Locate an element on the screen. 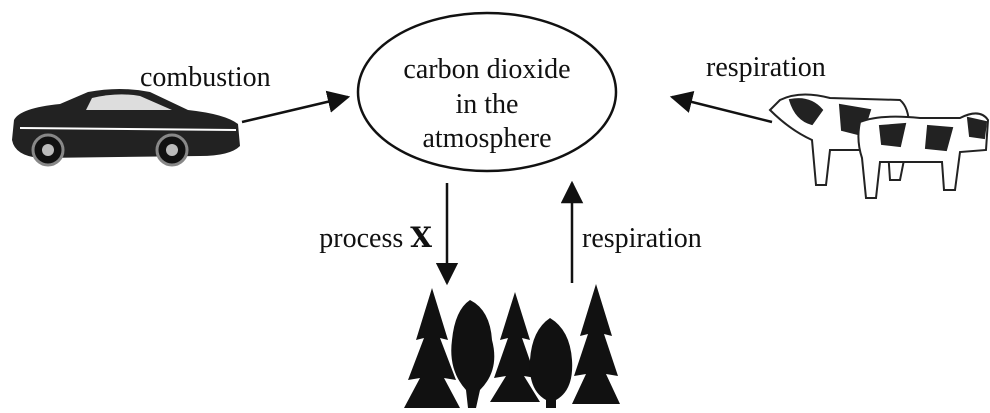  label-process-text: process is located at coordinates (361, 238).